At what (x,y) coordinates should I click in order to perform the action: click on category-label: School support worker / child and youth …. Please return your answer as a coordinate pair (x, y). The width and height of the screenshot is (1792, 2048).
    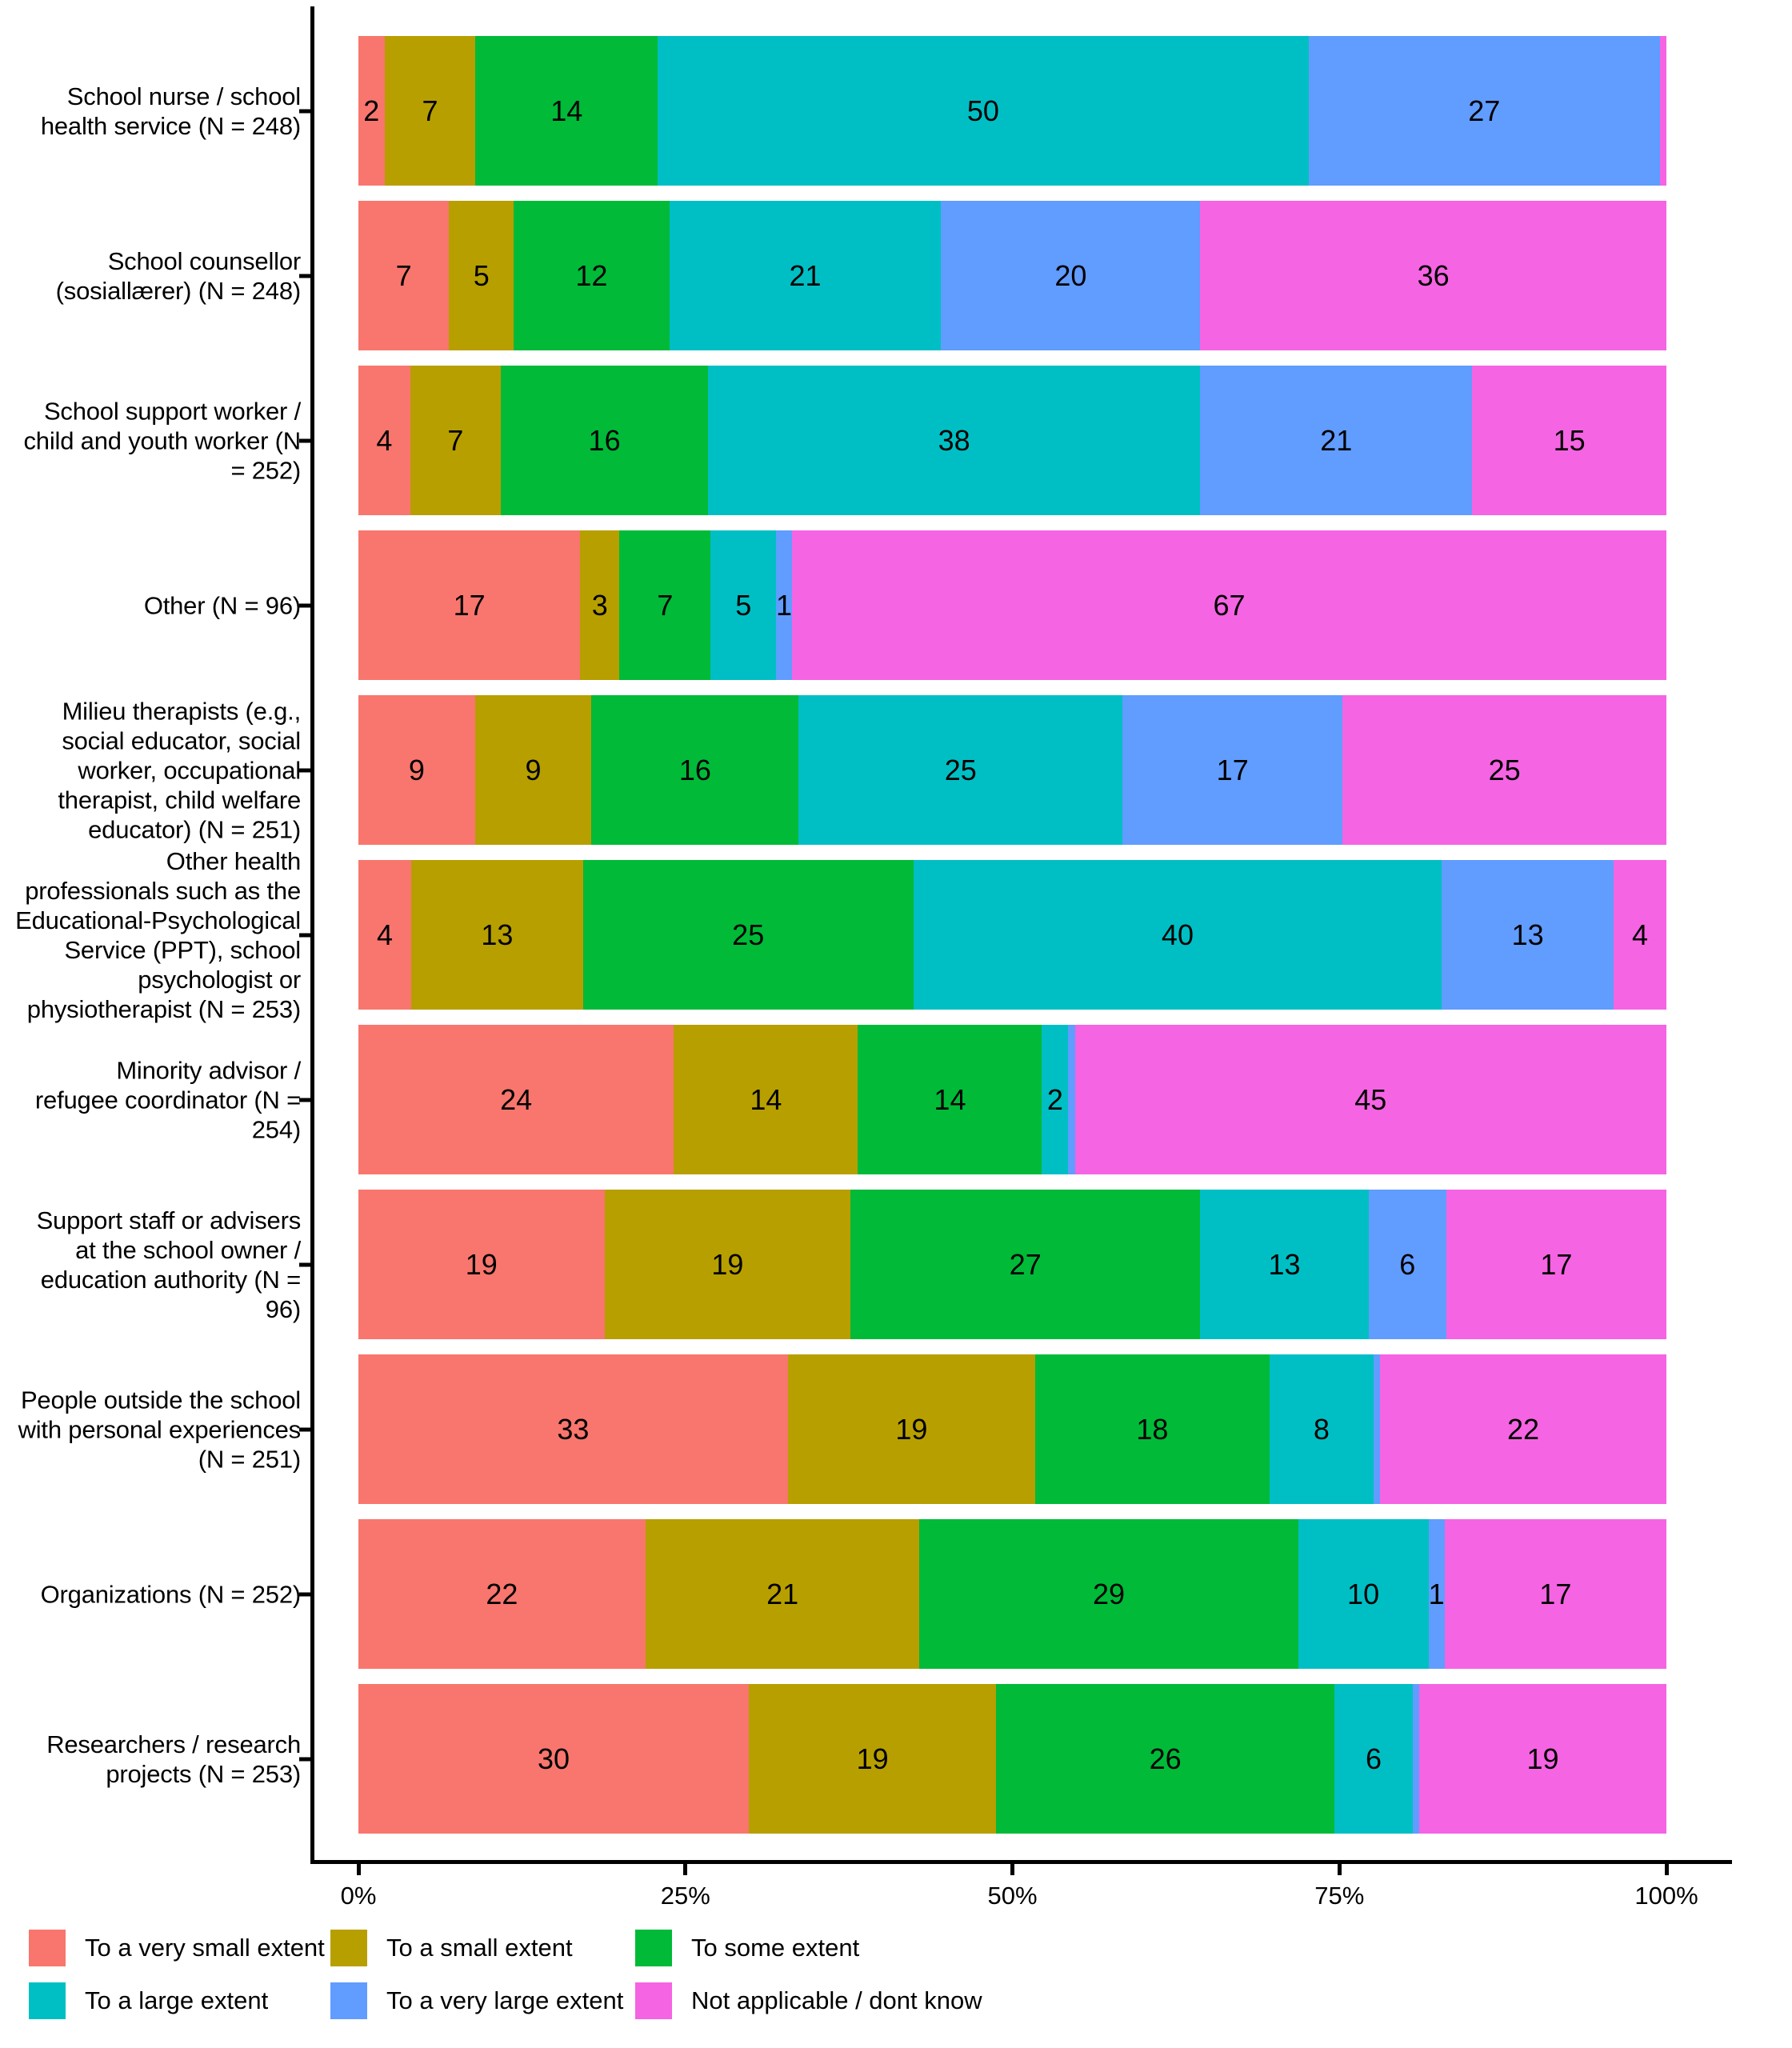
    Looking at the image, I should click on (162, 440).